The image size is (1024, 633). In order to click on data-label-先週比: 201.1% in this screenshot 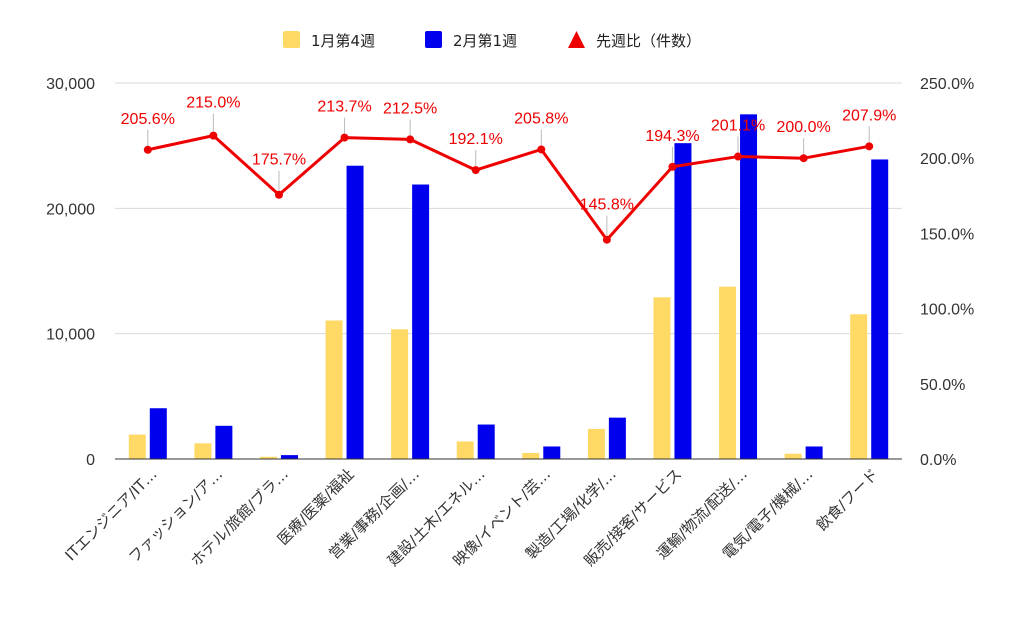, I will do `click(738, 126)`.